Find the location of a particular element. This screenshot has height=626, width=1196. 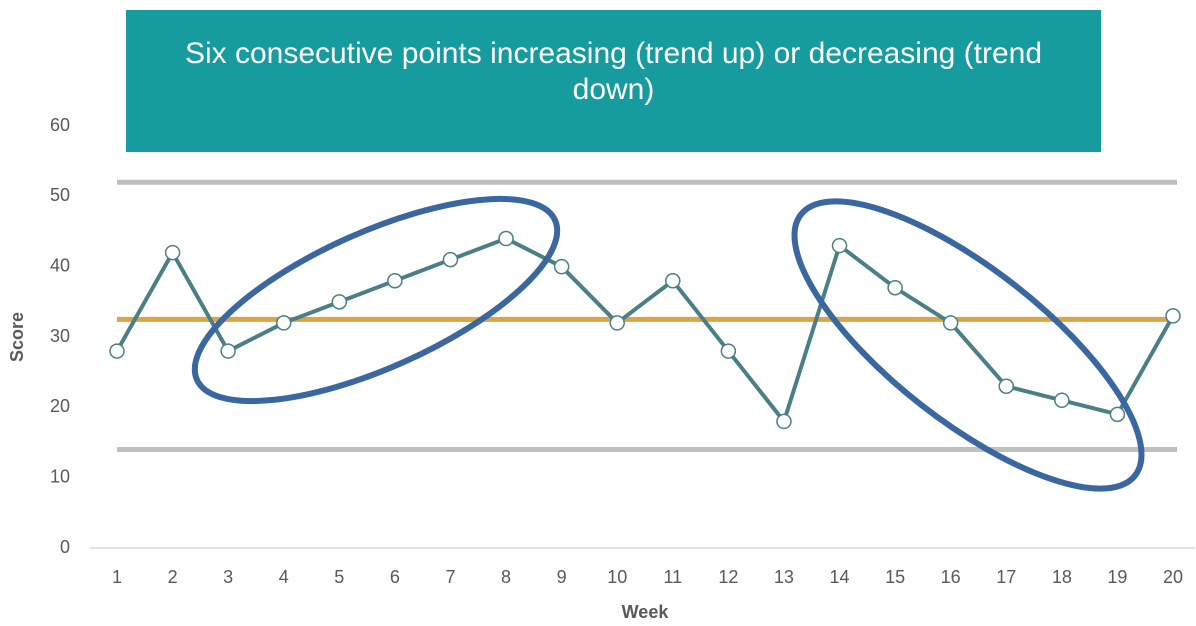

x-tick-label: 16 is located at coordinates (951, 577).